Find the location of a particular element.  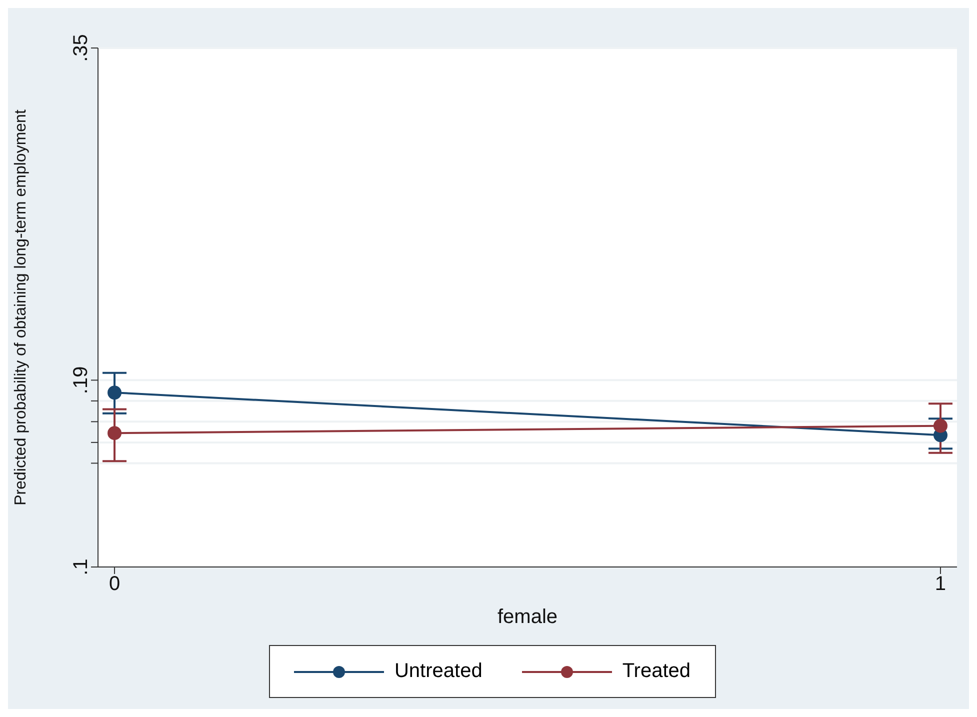

y-tick-label: .19 is located at coordinates (81, 380).